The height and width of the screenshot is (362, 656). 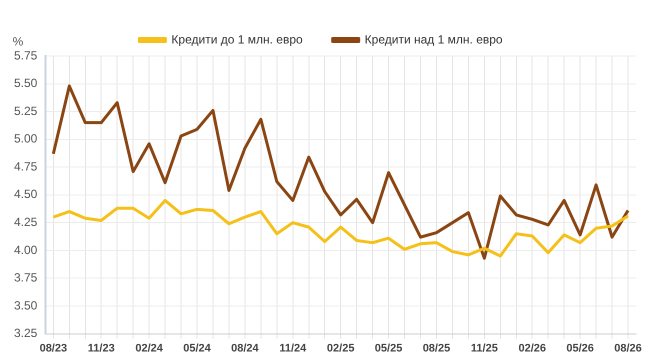 I want to click on x-tick-label: 08/25, so click(x=436, y=348).